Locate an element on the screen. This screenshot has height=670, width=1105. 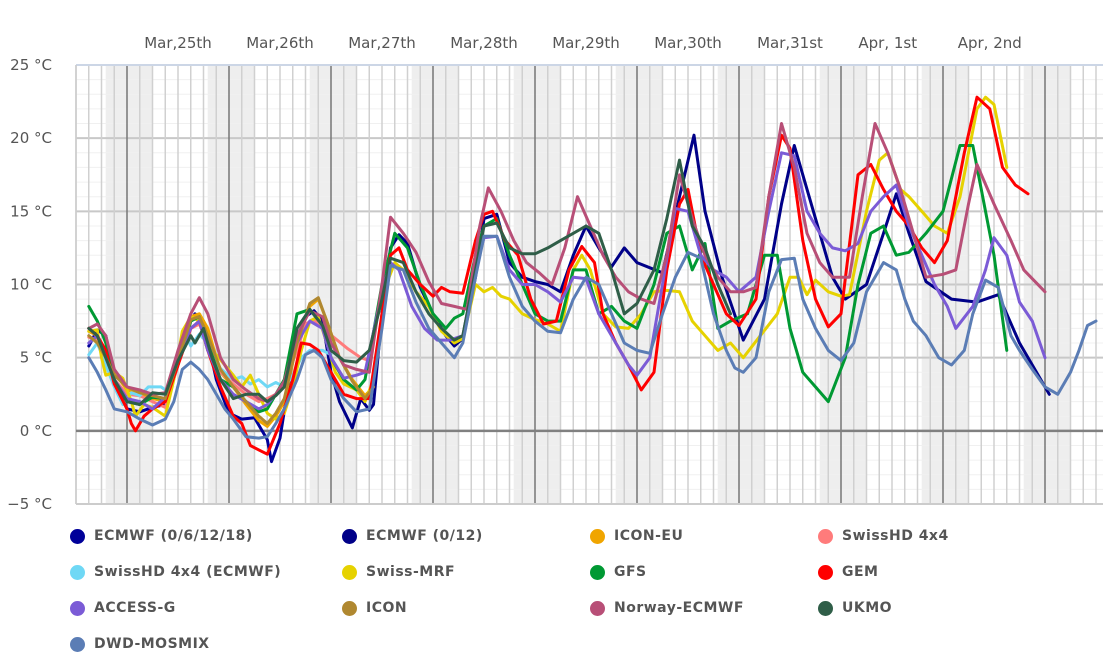
y-tick-label: 10 °C is located at coordinates (31, 285).